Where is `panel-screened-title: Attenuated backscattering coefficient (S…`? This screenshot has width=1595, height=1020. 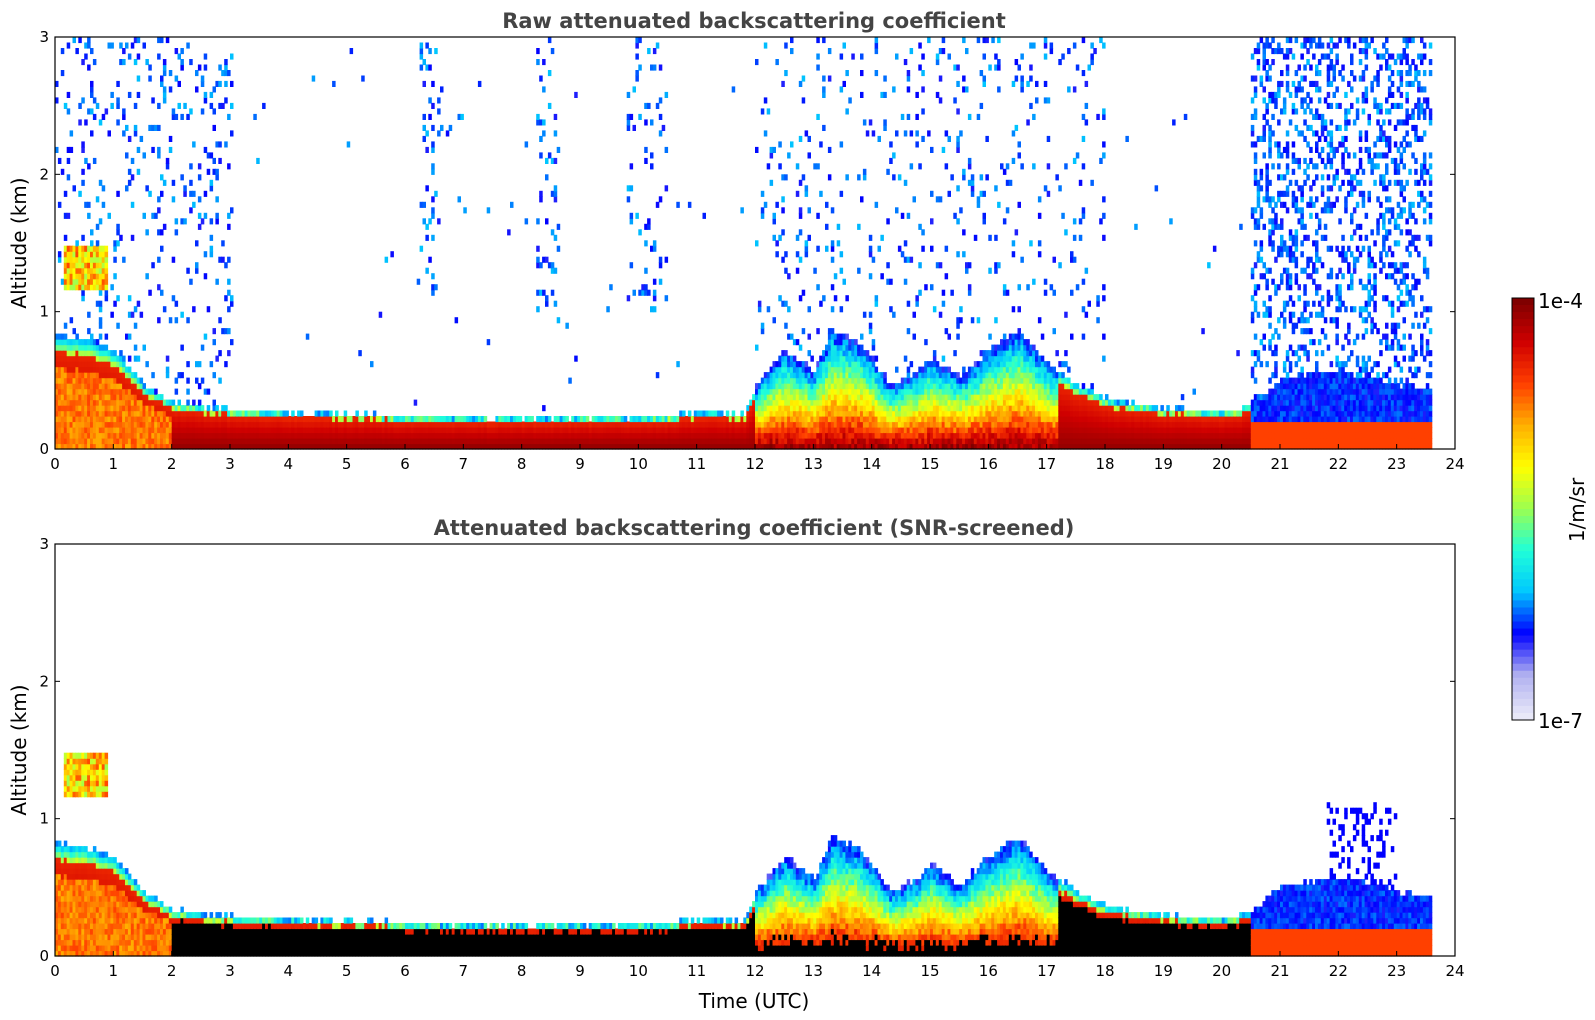
panel-screened-title: Attenuated backscattering coefficient (S… is located at coordinates (754, 528).